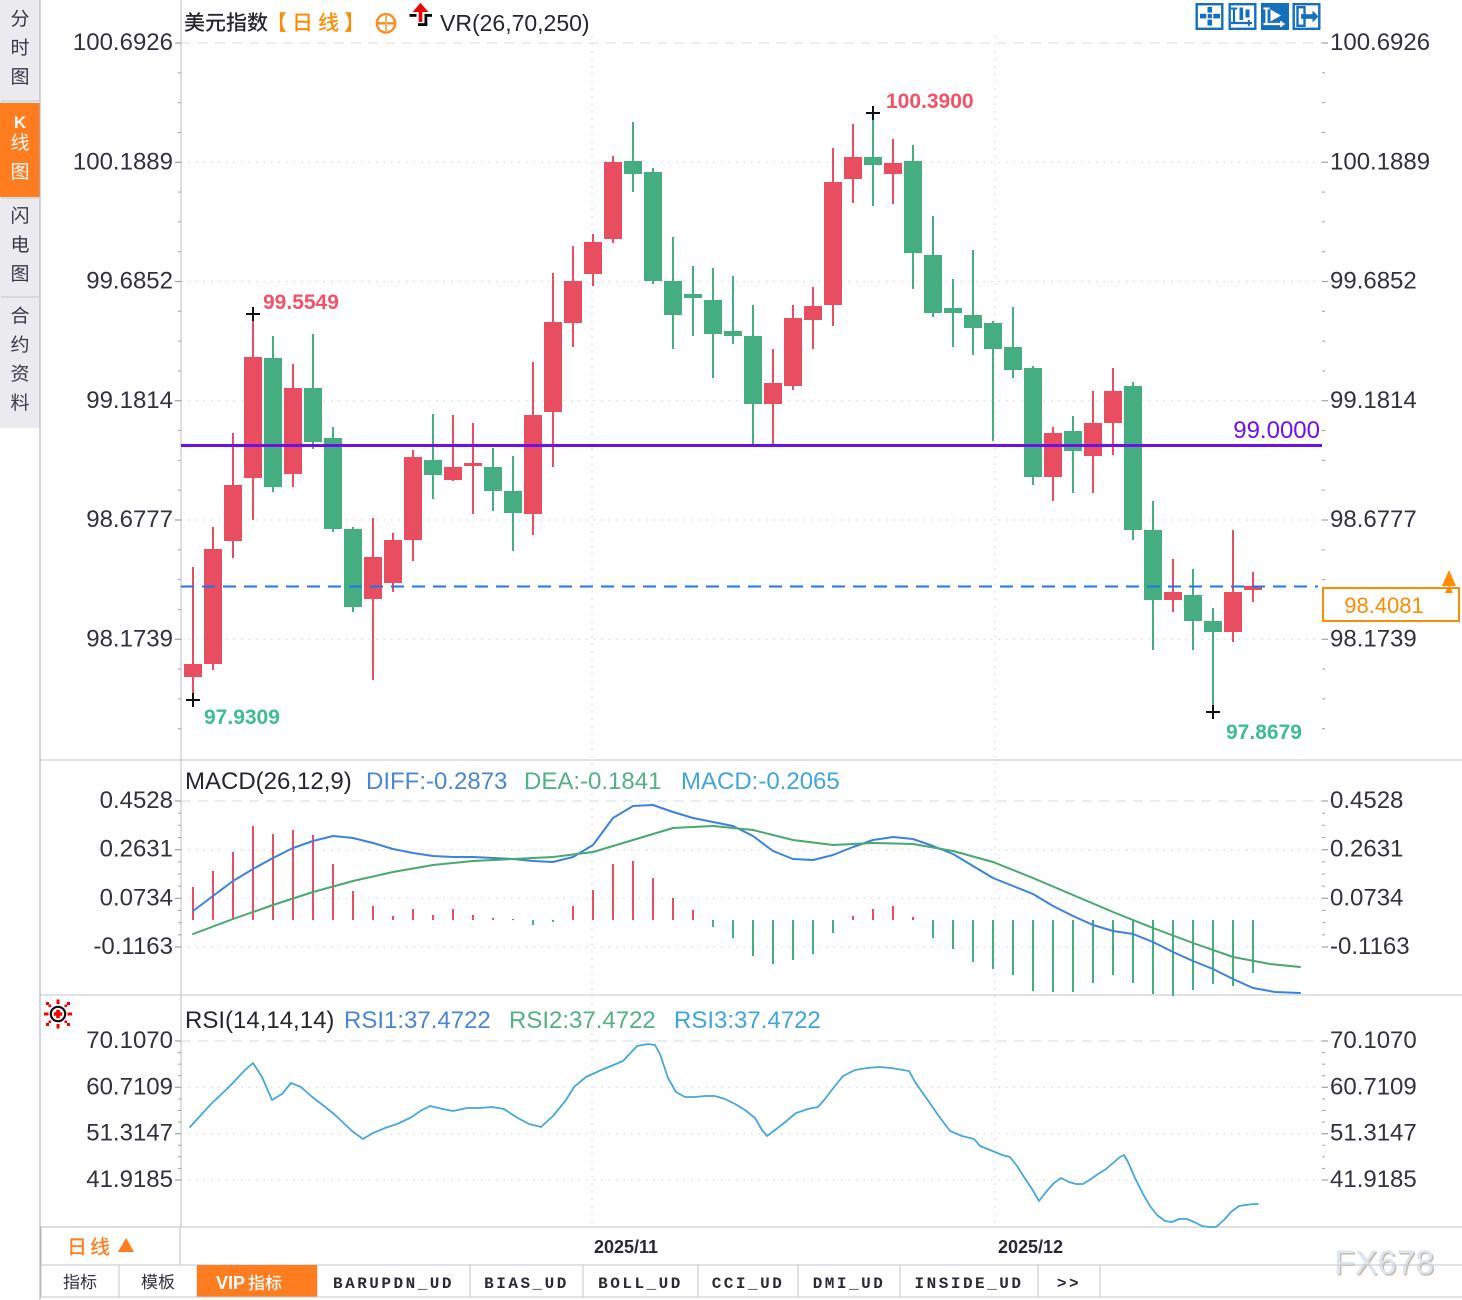 The width and height of the screenshot is (1462, 1300). I want to click on svg-text: RSI2:37.4722, so click(582, 1020).